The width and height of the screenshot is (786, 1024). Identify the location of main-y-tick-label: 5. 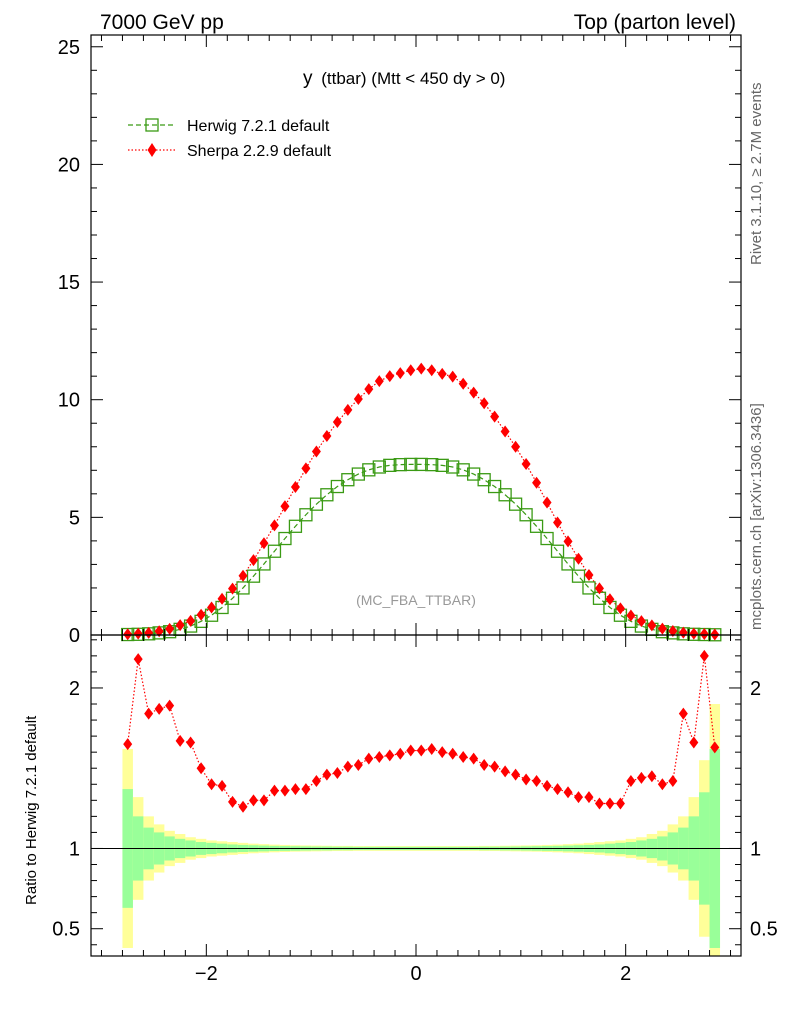
(74, 518).